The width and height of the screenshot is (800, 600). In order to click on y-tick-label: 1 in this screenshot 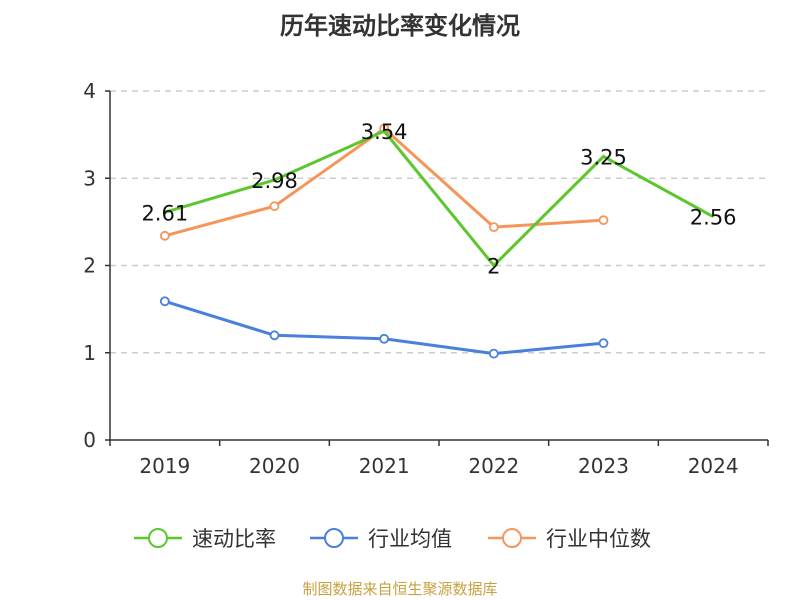, I will do `click(89, 353)`.